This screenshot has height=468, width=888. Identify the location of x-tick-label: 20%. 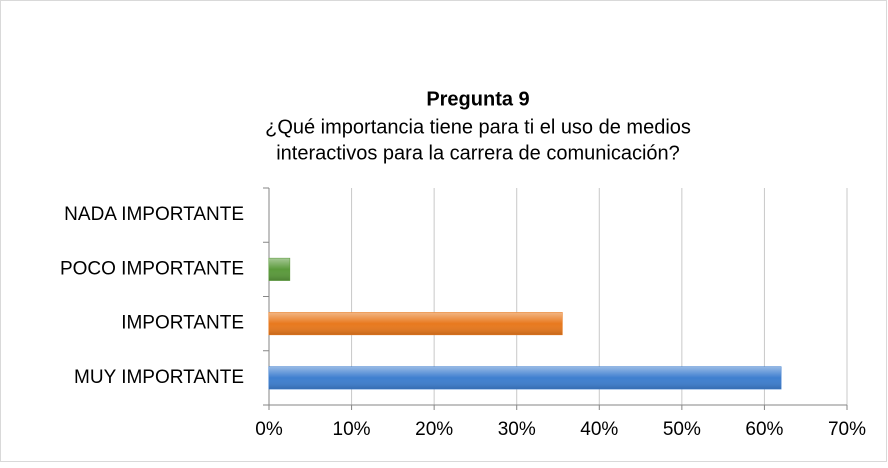
(434, 429).